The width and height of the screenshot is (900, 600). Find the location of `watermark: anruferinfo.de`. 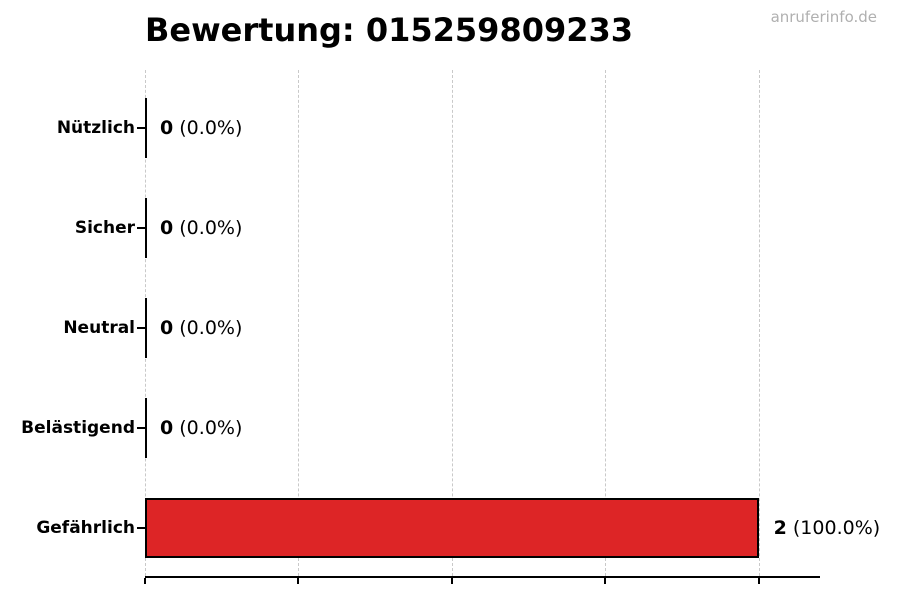

watermark: anruferinfo.de is located at coordinates (823, 17).